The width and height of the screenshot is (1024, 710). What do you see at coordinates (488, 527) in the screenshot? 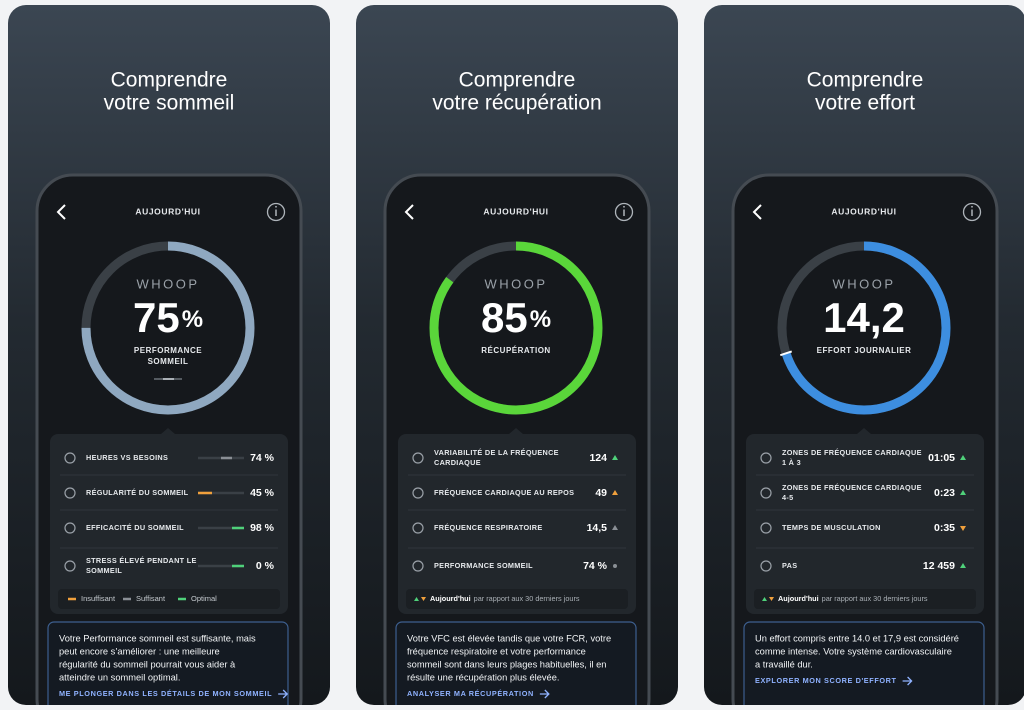
I see `metric-label: FRÉQUENCE RESPIRATOIRE` at bounding box center [488, 527].